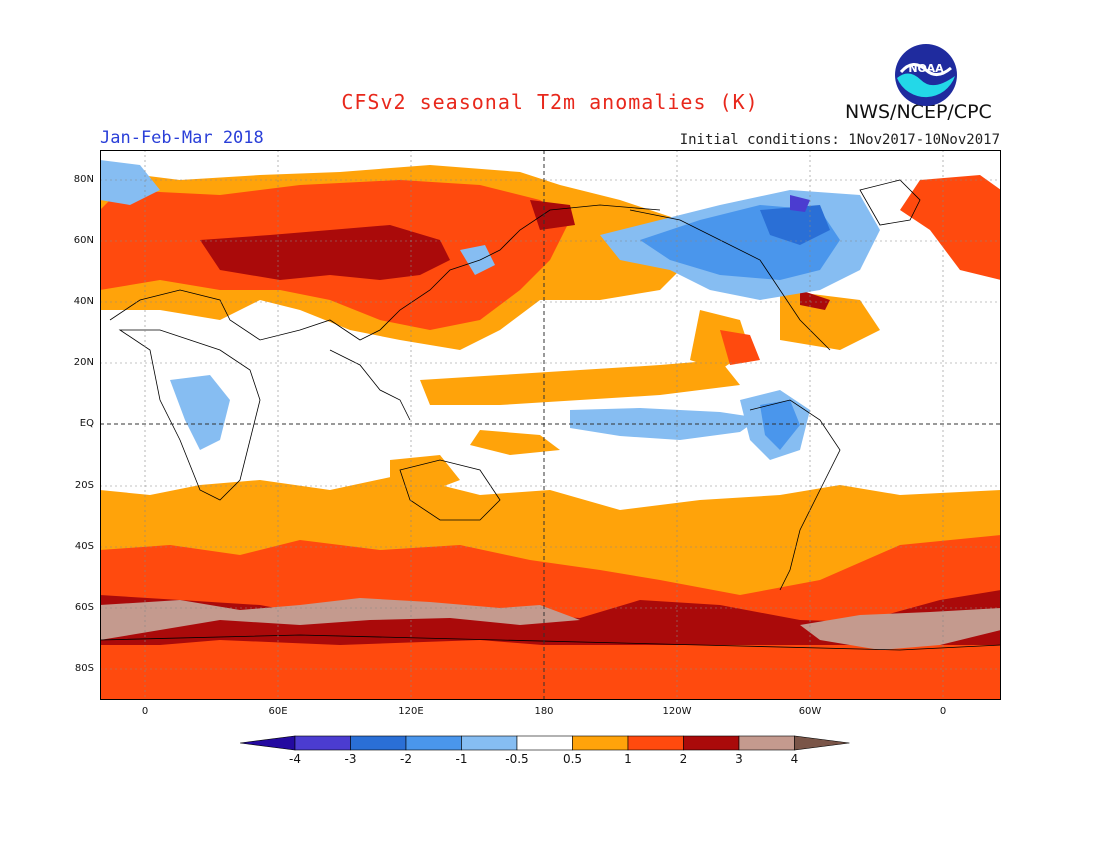 The image size is (1100, 850). Describe the element at coordinates (565, 427) in the screenshot. I see `tropical-warm-patches` at that location.